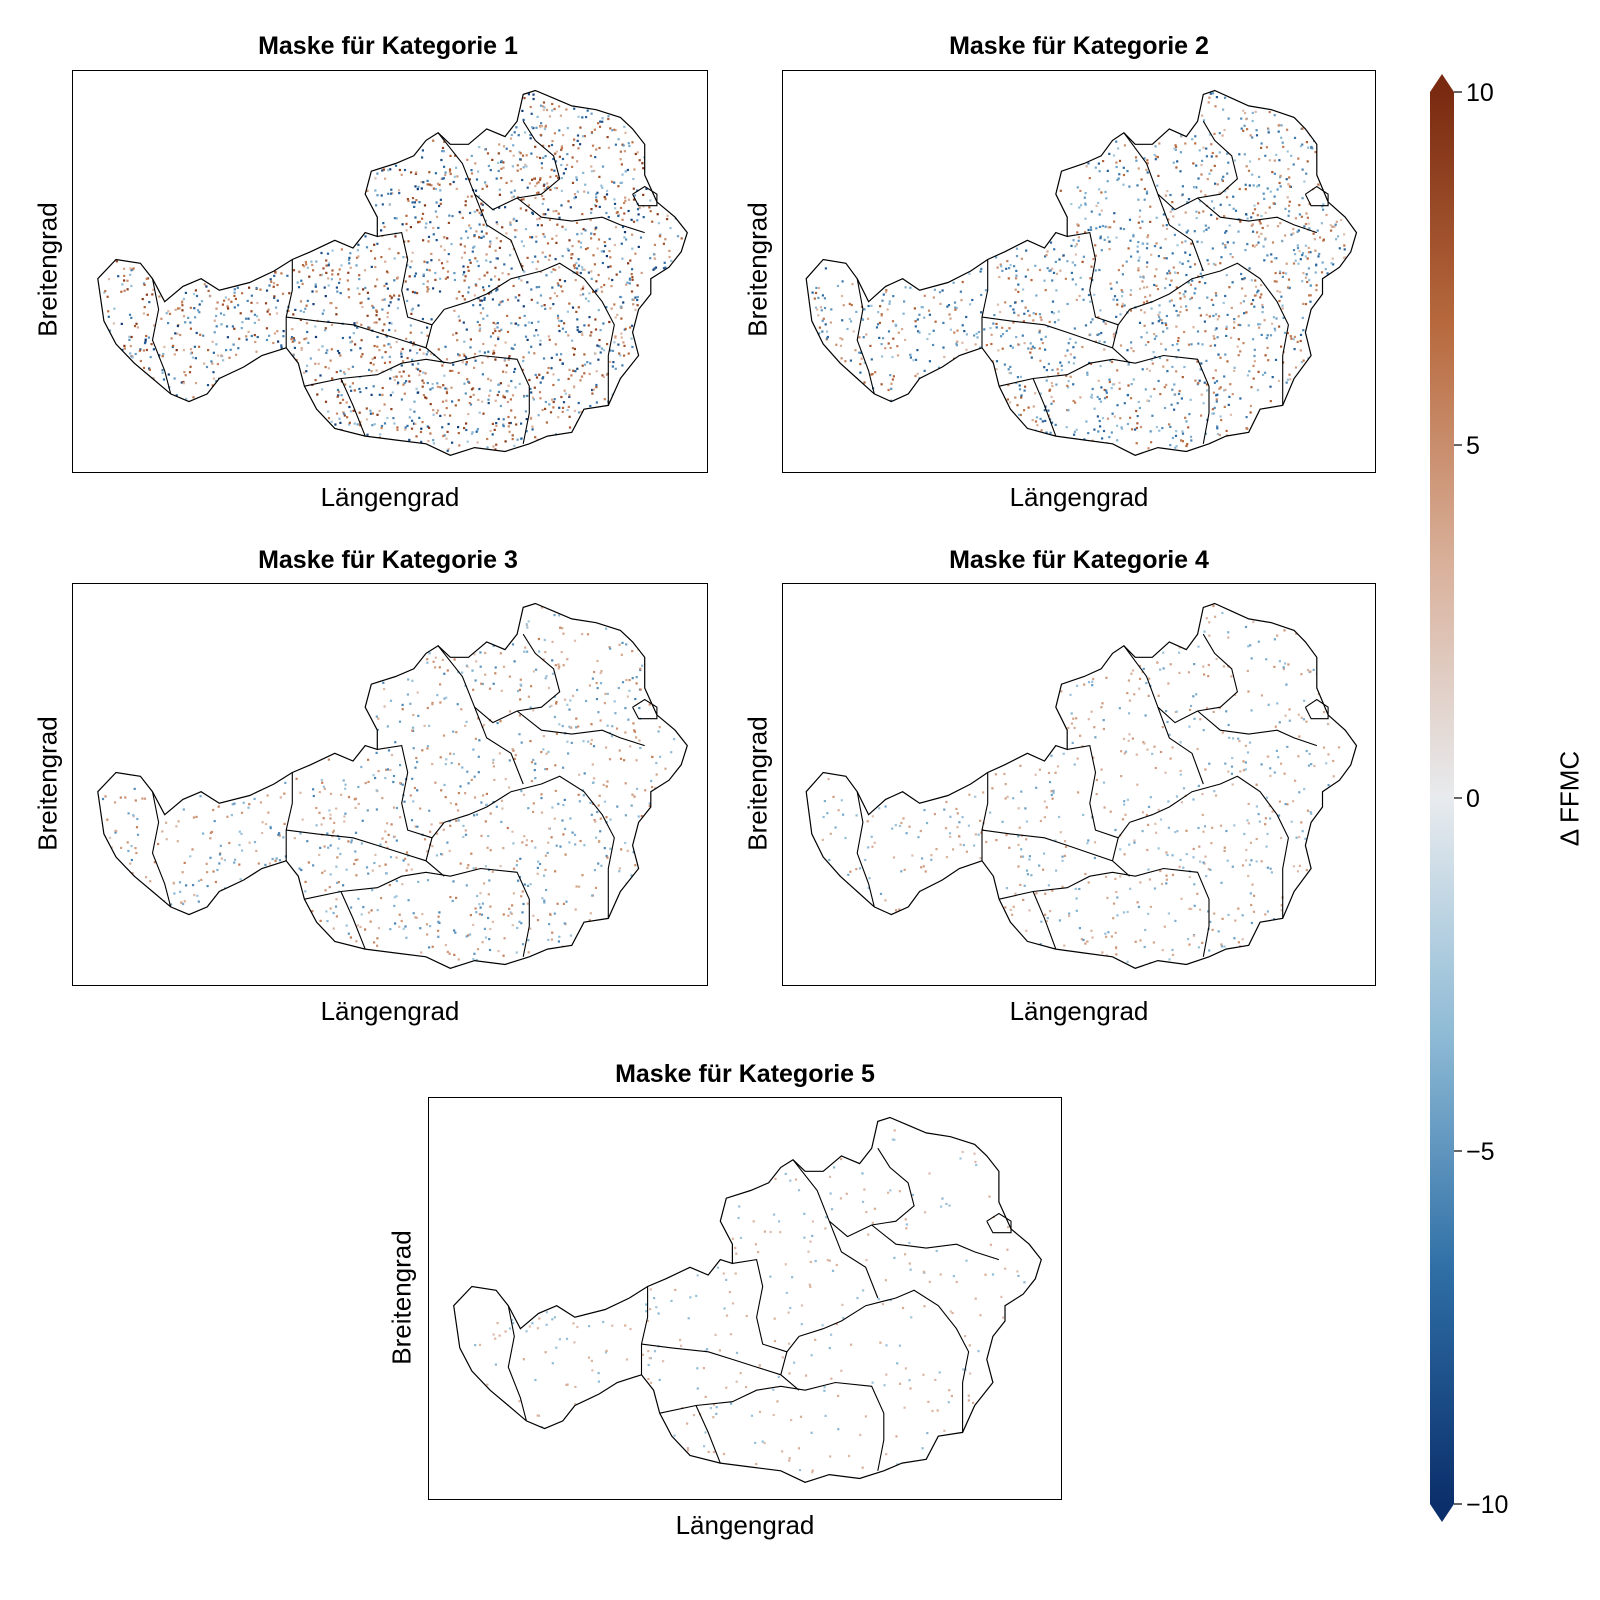  Describe the element at coordinates (1473, 799) in the screenshot. I see `colorbar-tick-label: 0` at that location.